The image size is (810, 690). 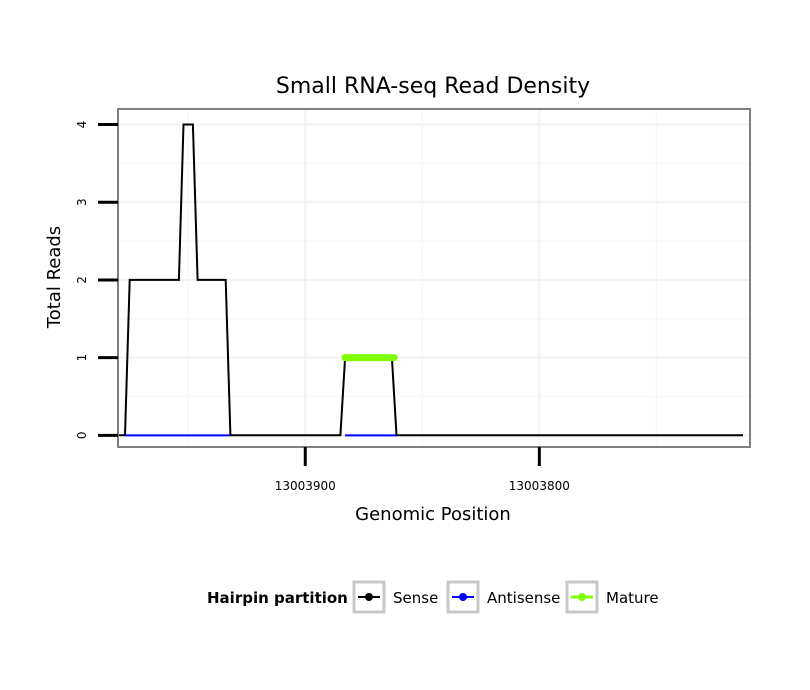 What do you see at coordinates (82, 280) in the screenshot?
I see `y-tick-label: 2` at bounding box center [82, 280].